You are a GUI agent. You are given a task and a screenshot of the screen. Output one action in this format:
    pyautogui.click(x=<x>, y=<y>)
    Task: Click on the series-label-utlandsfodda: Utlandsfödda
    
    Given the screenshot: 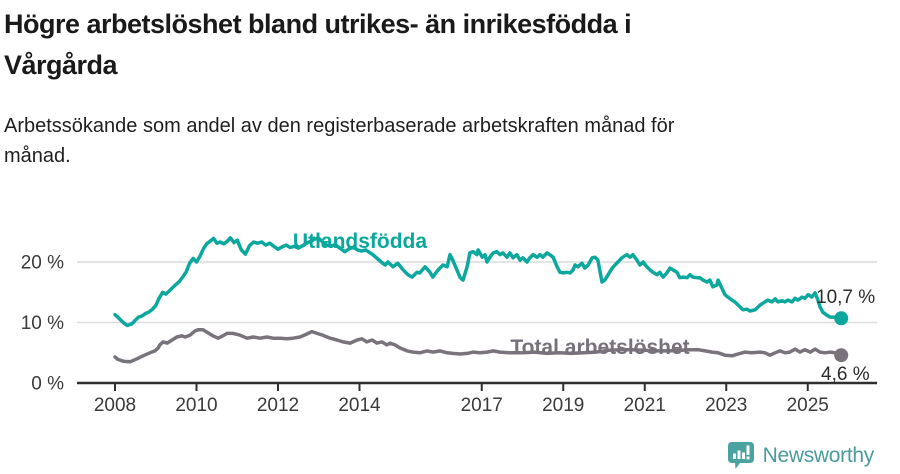 What is the action you would take?
    pyautogui.click(x=360, y=241)
    